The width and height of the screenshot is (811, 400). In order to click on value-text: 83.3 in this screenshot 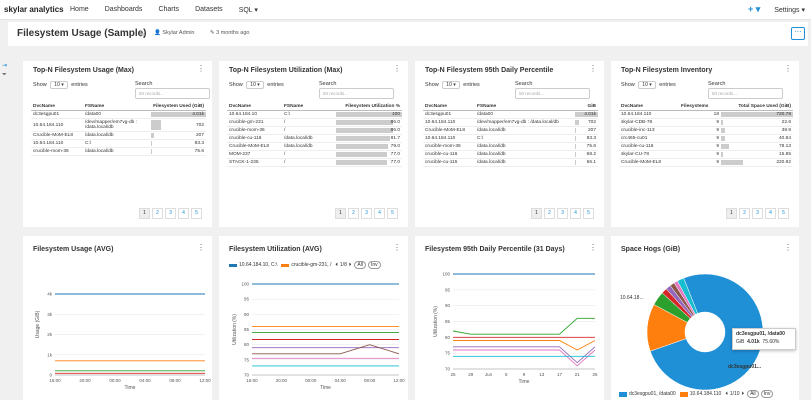, I will do `click(199, 143)`.